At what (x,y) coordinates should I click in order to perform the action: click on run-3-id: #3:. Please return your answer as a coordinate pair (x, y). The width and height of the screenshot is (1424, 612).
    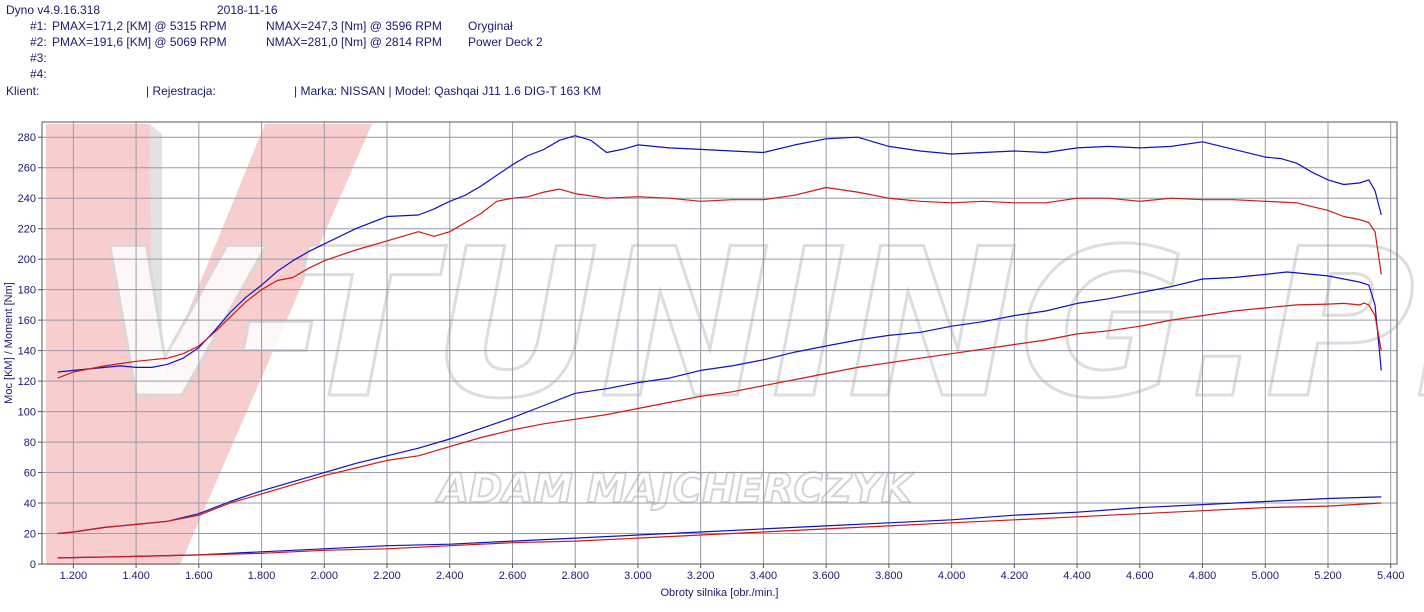
    Looking at the image, I should click on (38, 58).